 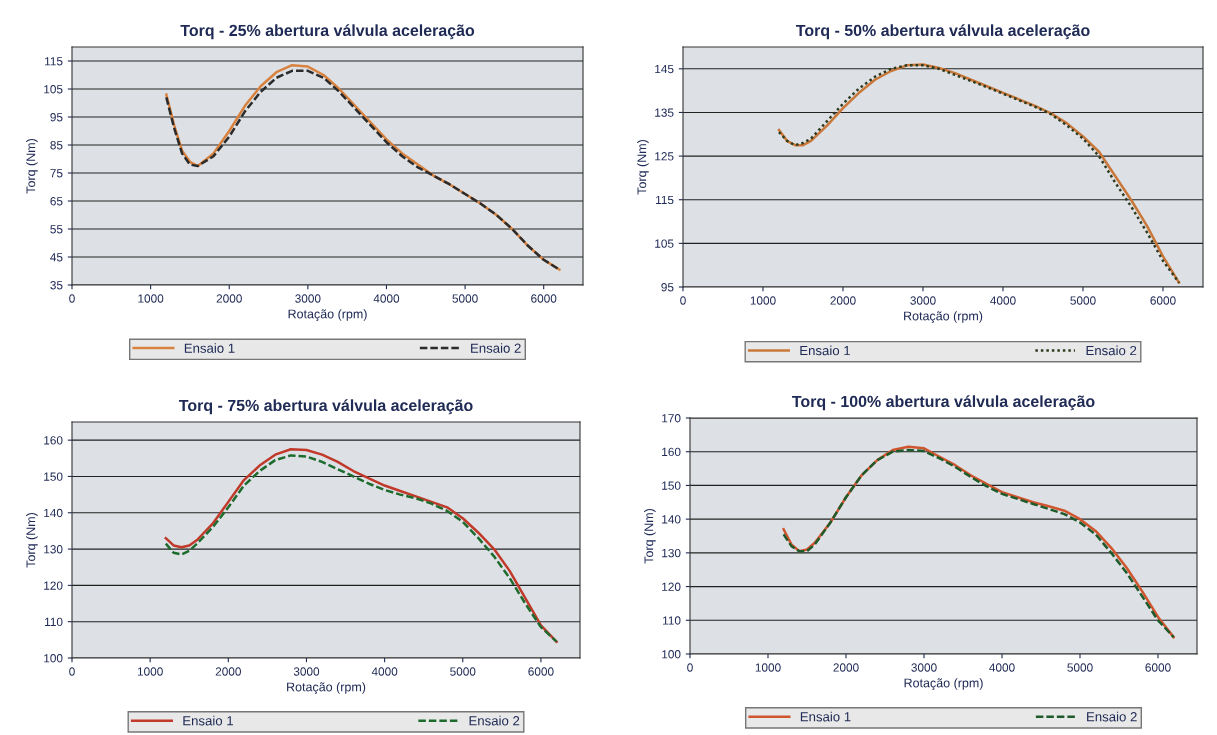 What do you see at coordinates (56, 173) in the screenshot?
I see `y-tick-label: 75` at bounding box center [56, 173].